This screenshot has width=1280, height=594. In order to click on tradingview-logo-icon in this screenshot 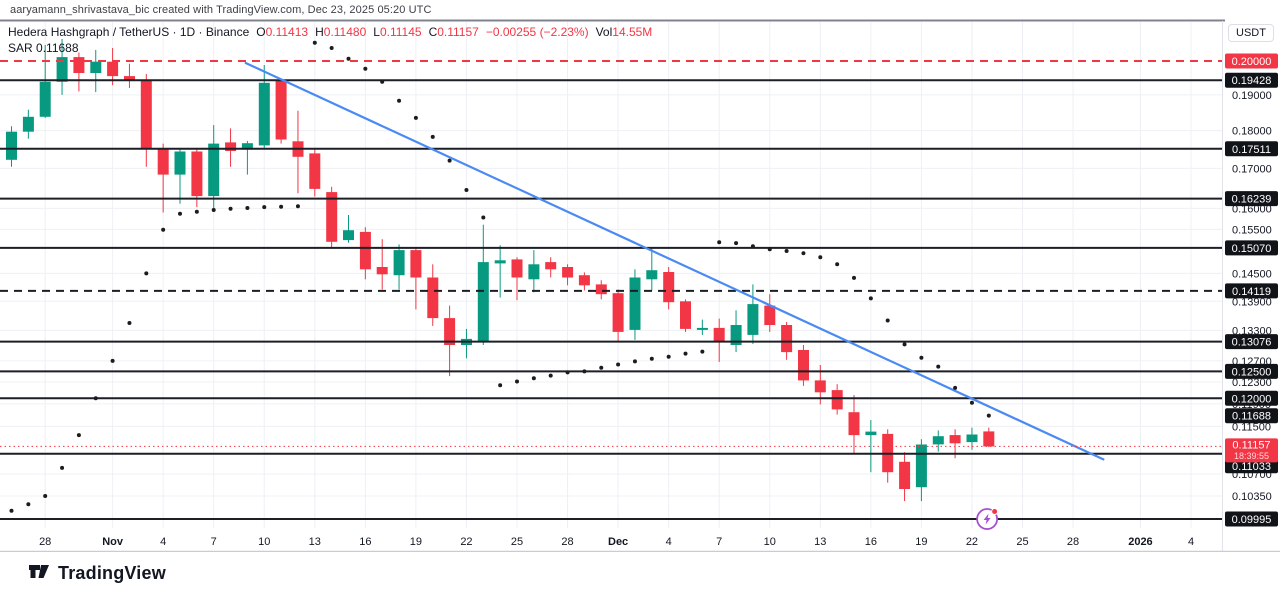, I will do `click(39, 571)`.